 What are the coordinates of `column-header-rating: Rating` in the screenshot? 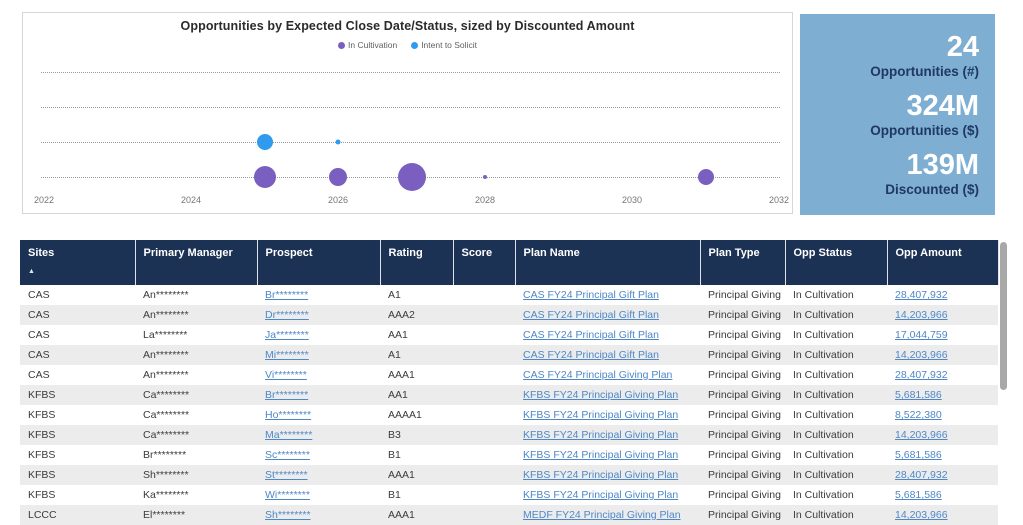 It's located at (416, 262).